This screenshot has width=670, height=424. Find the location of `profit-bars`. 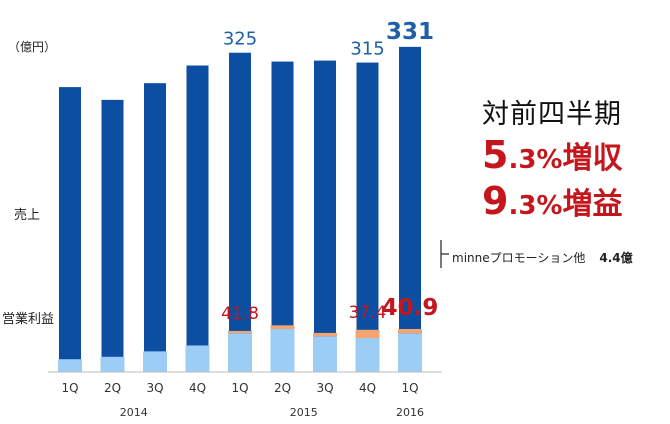

profit-bars is located at coordinates (240, 348).